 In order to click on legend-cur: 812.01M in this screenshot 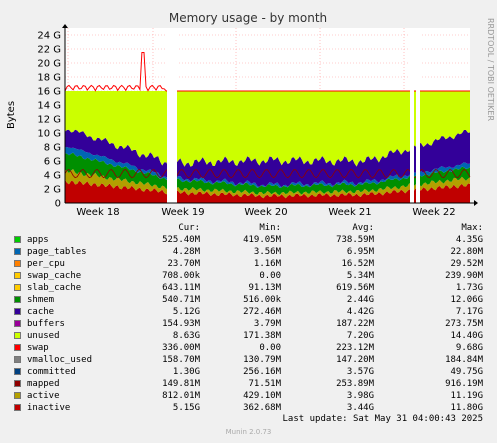, I will do `click(181, 396)`.